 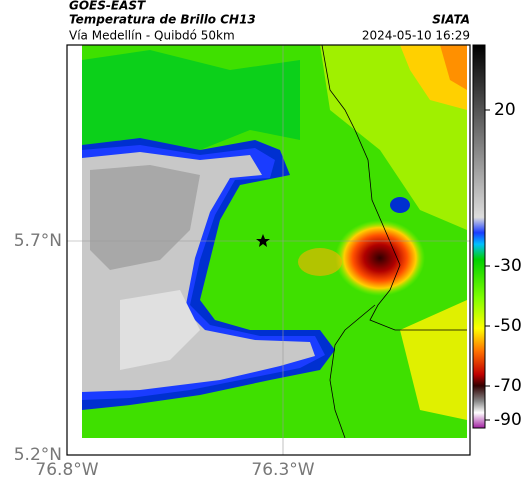 What do you see at coordinates (162, 20) in the screenshot?
I see `product: Temperatura de Brillo CH13` at bounding box center [162, 20].